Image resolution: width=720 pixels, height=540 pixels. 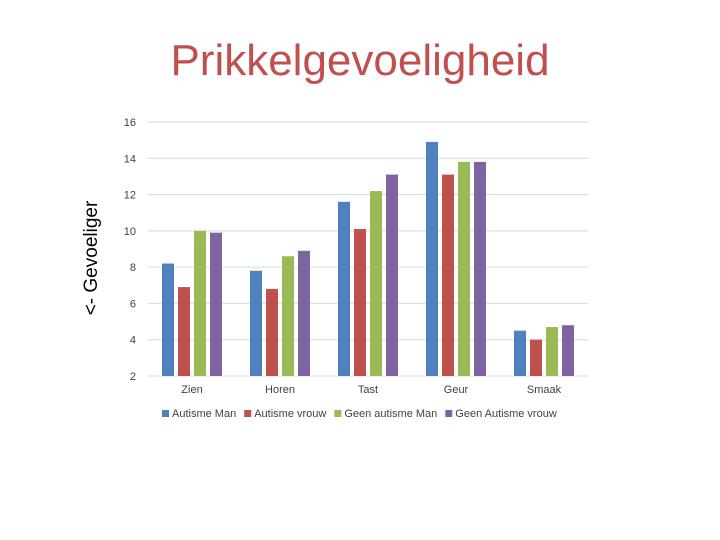 I want to click on y-tick-label: 16, so click(x=130, y=123).